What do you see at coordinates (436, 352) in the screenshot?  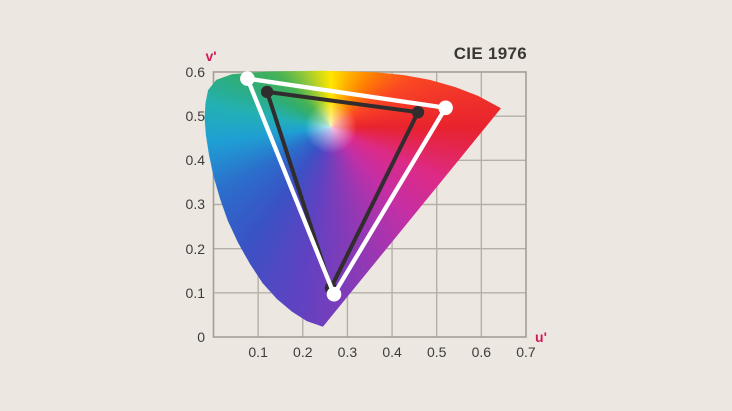 I see `x-tick-label: 0.5` at bounding box center [436, 352].